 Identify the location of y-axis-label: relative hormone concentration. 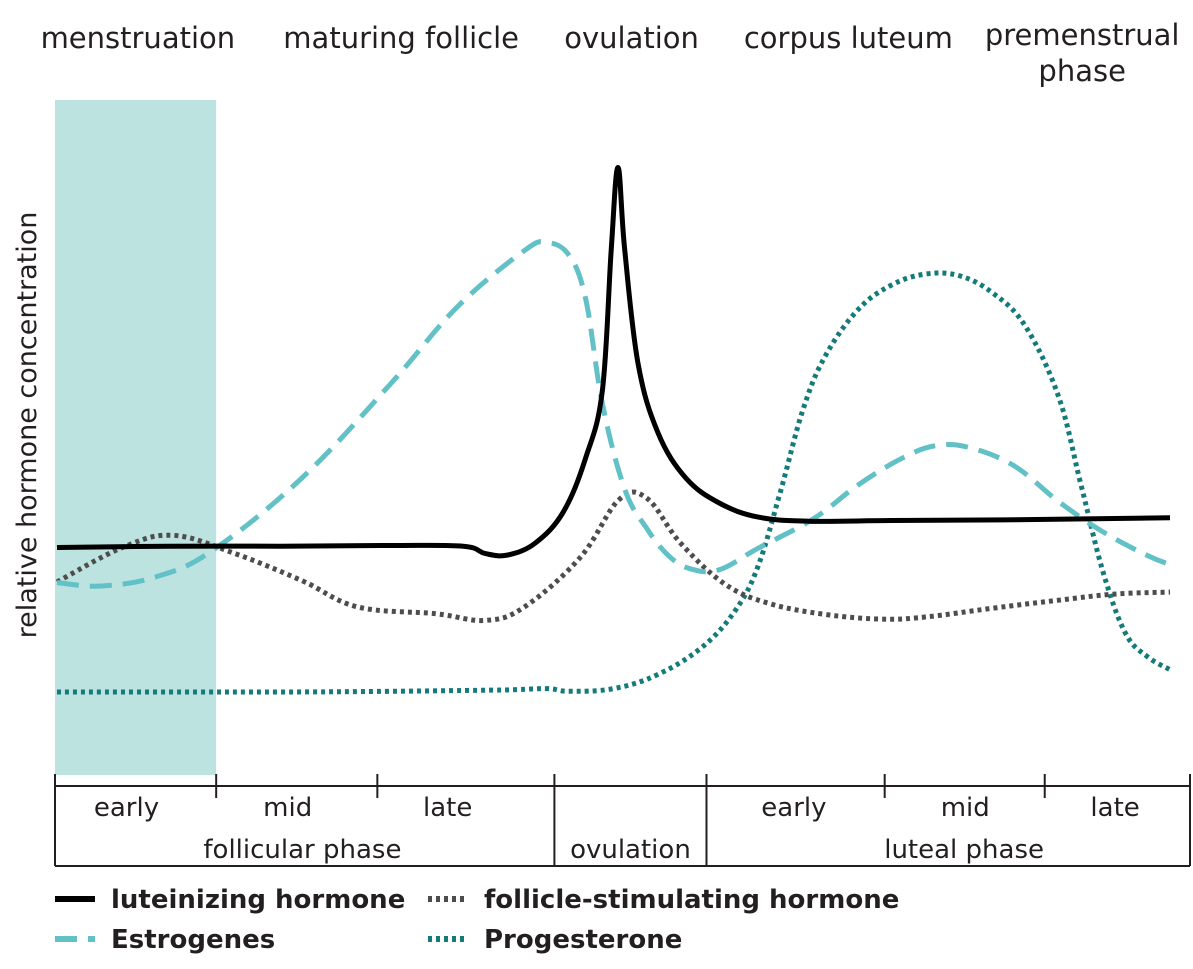
(27, 425).